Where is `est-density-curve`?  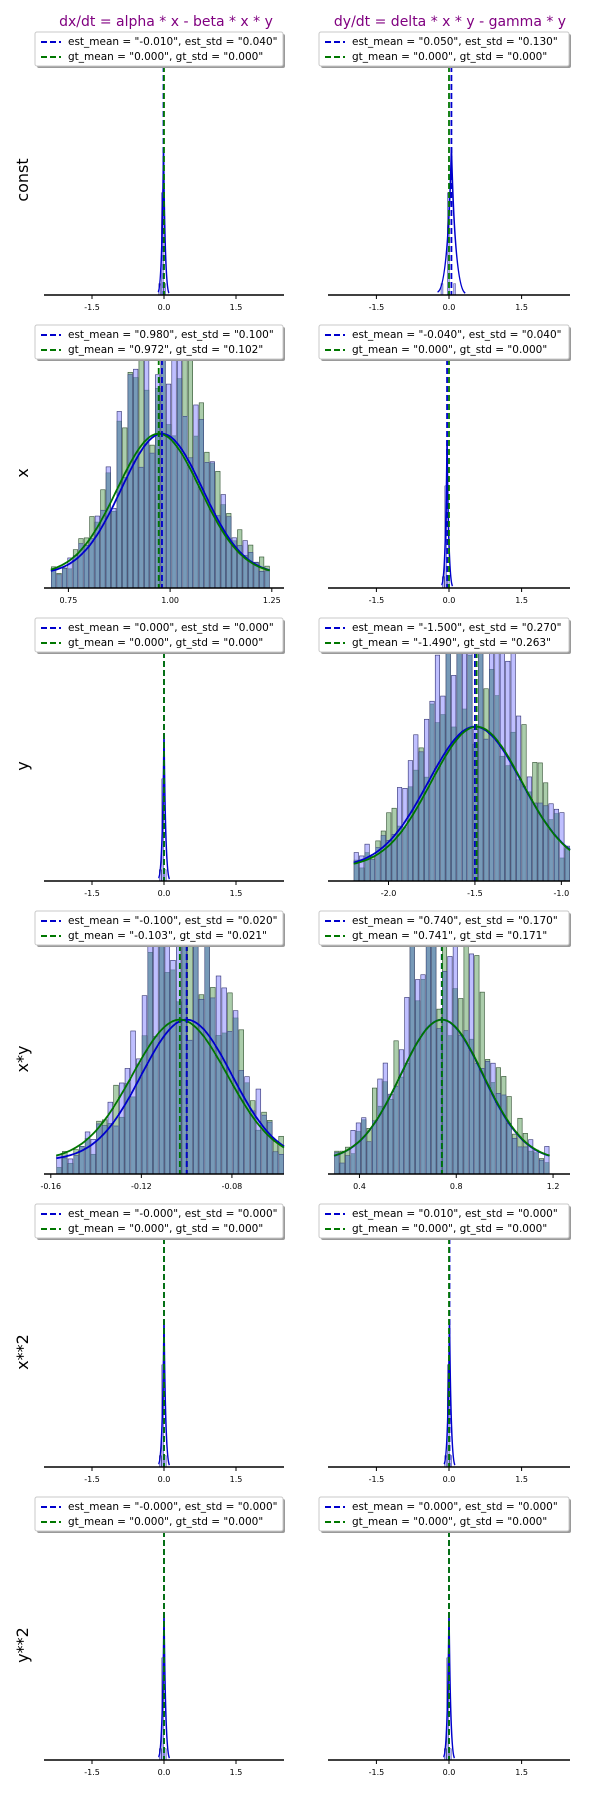 est-density-curve is located at coordinates (462, 794).